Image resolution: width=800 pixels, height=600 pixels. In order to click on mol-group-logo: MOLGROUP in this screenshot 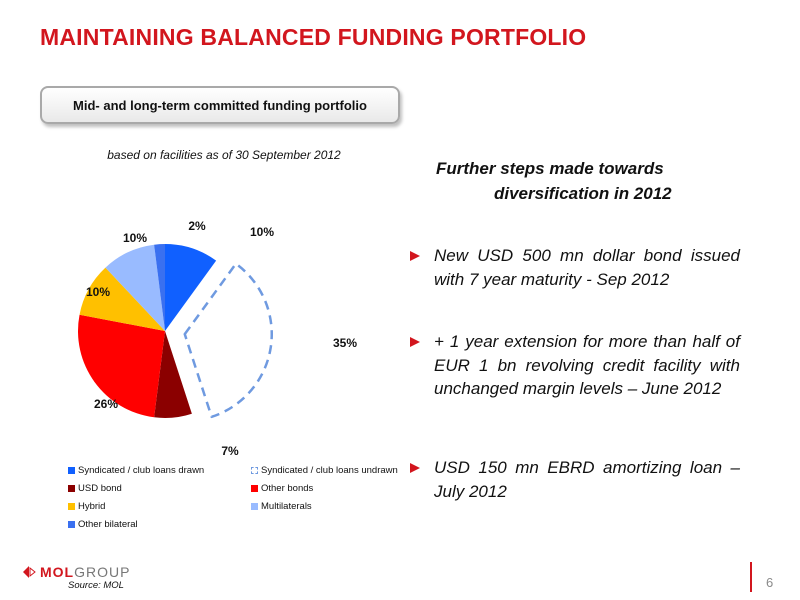, I will do `click(76, 572)`.